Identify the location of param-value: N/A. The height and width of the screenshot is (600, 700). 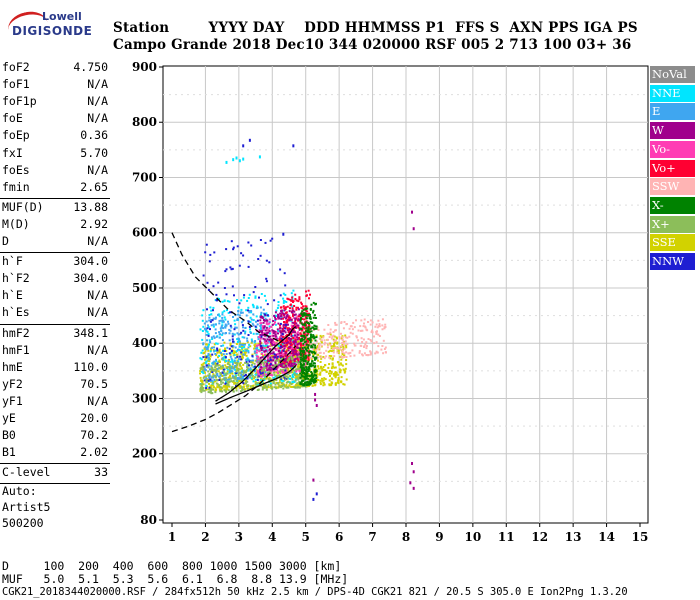
(97, 241).